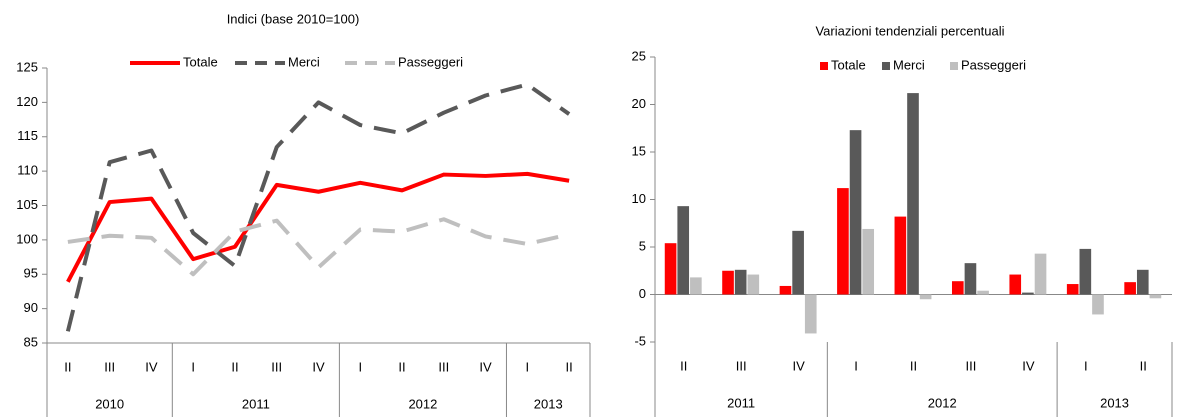 The image size is (1177, 417). I want to click on y-tick-label: 125, so click(27, 66).